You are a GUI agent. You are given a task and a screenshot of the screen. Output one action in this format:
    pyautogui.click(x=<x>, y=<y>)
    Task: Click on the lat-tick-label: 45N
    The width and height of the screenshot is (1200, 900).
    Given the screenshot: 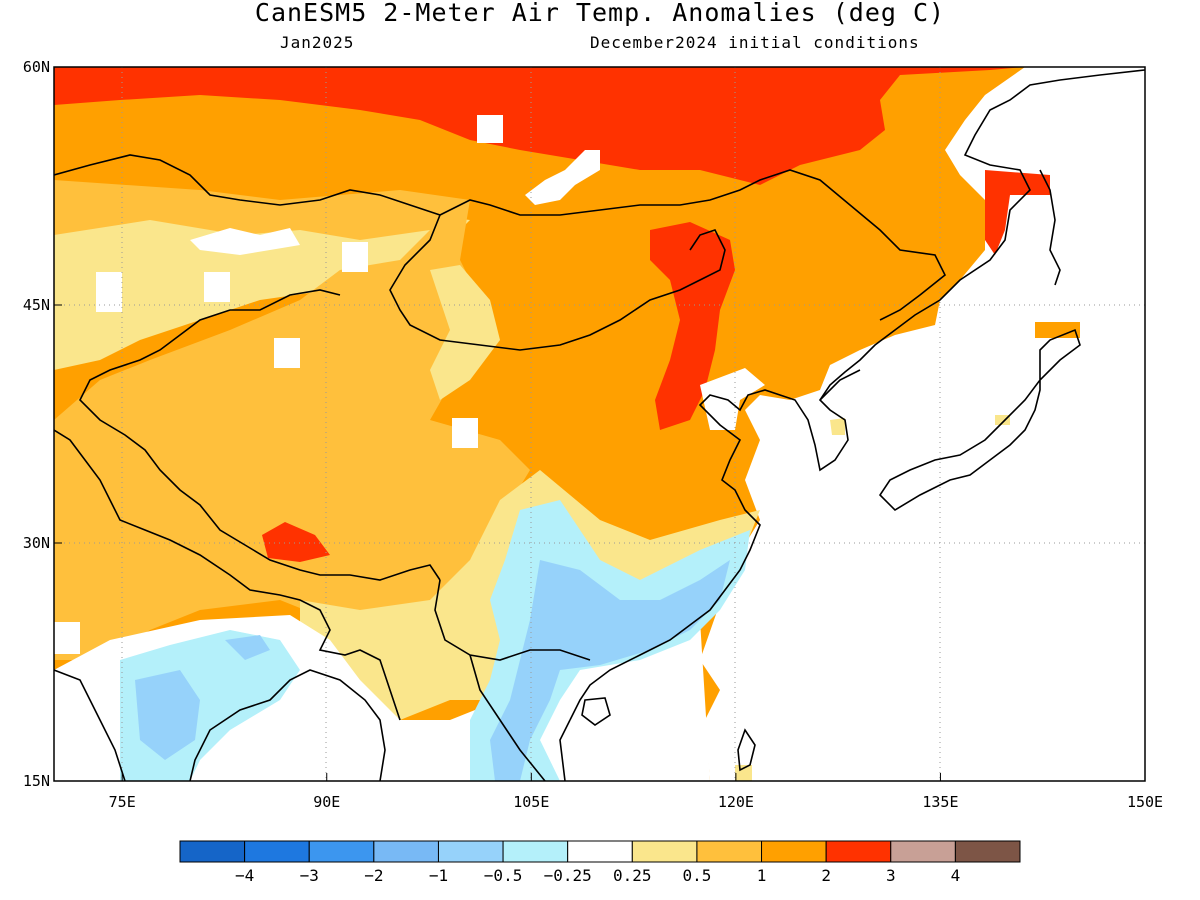 What is the action you would take?
    pyautogui.click(x=36, y=305)
    